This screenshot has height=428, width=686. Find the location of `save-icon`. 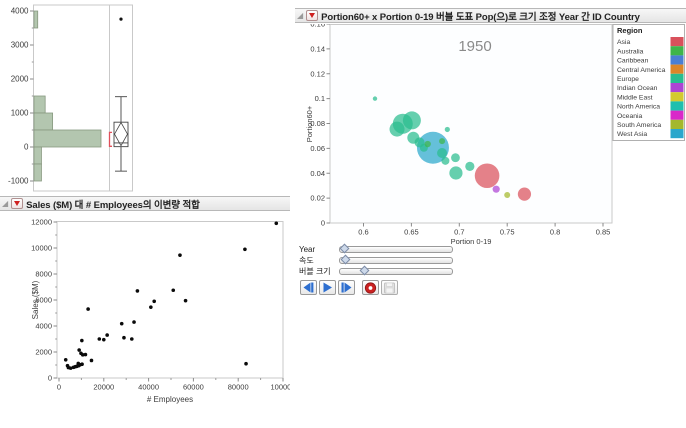

save-icon is located at coordinates (389, 287).